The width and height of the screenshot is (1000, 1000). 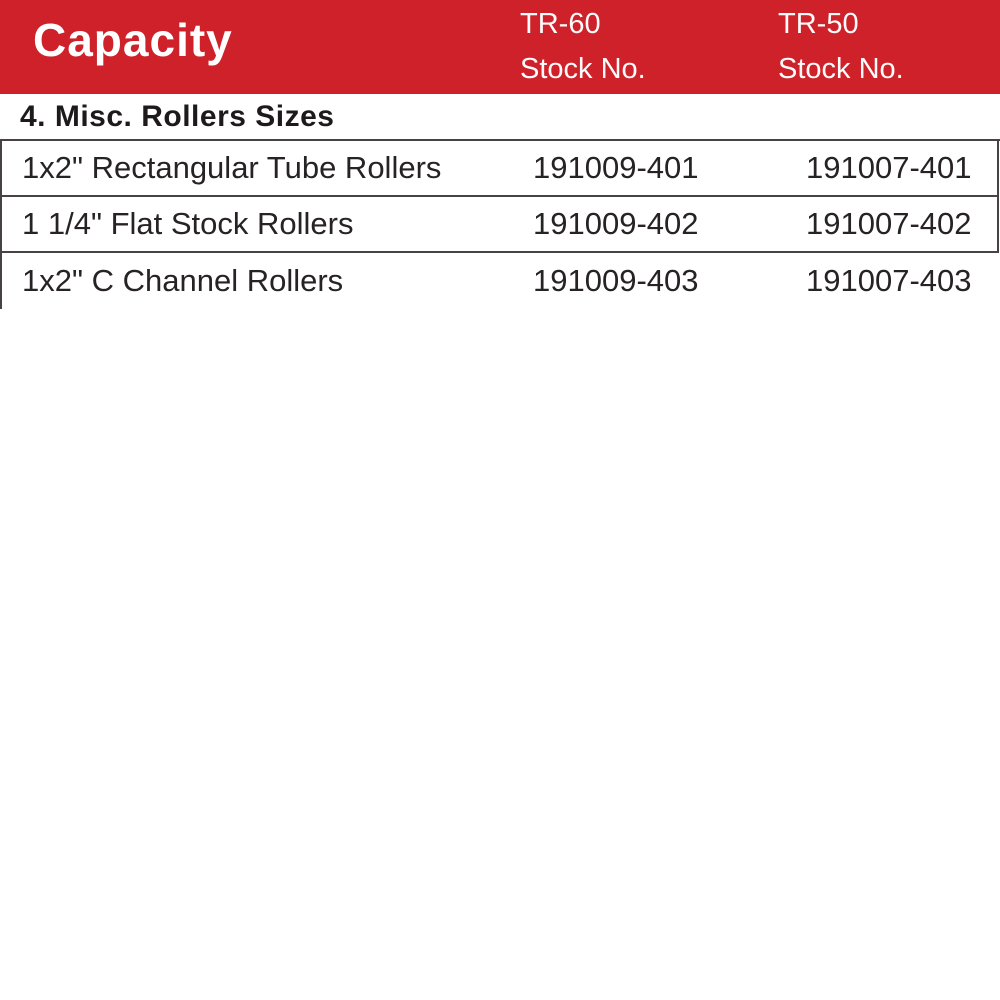 I want to click on row-tr60-stockno: 191009-401, so click(x=616, y=167).